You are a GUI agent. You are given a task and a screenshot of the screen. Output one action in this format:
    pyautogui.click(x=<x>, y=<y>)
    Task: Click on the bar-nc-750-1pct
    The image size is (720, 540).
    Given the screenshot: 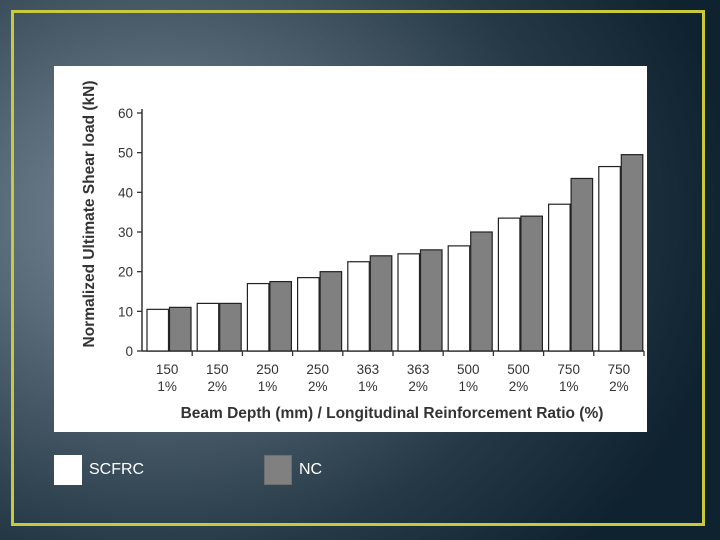 What is the action you would take?
    pyautogui.click(x=582, y=264)
    